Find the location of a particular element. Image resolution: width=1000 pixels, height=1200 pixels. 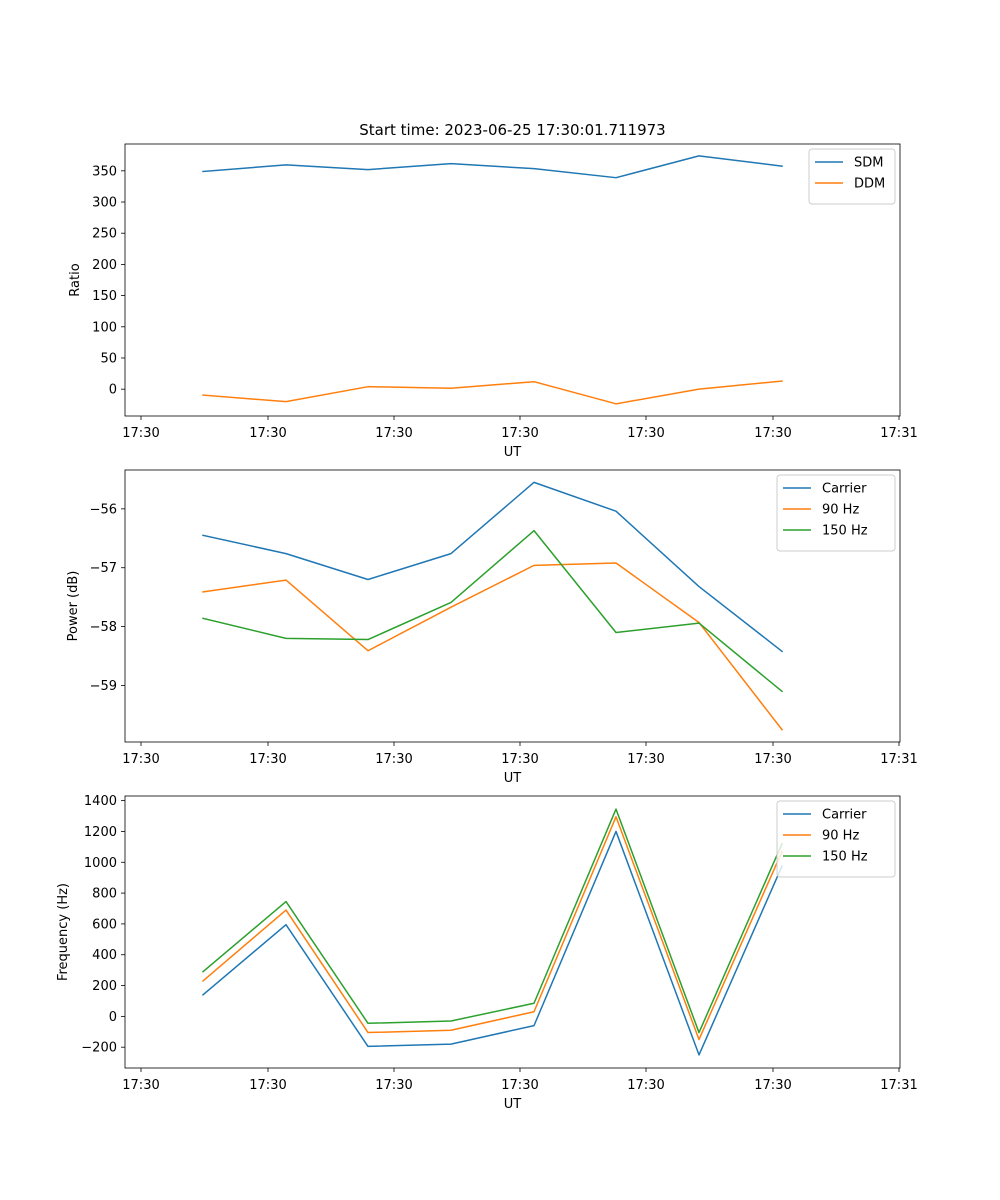

legend-label: SDM is located at coordinates (868, 163).